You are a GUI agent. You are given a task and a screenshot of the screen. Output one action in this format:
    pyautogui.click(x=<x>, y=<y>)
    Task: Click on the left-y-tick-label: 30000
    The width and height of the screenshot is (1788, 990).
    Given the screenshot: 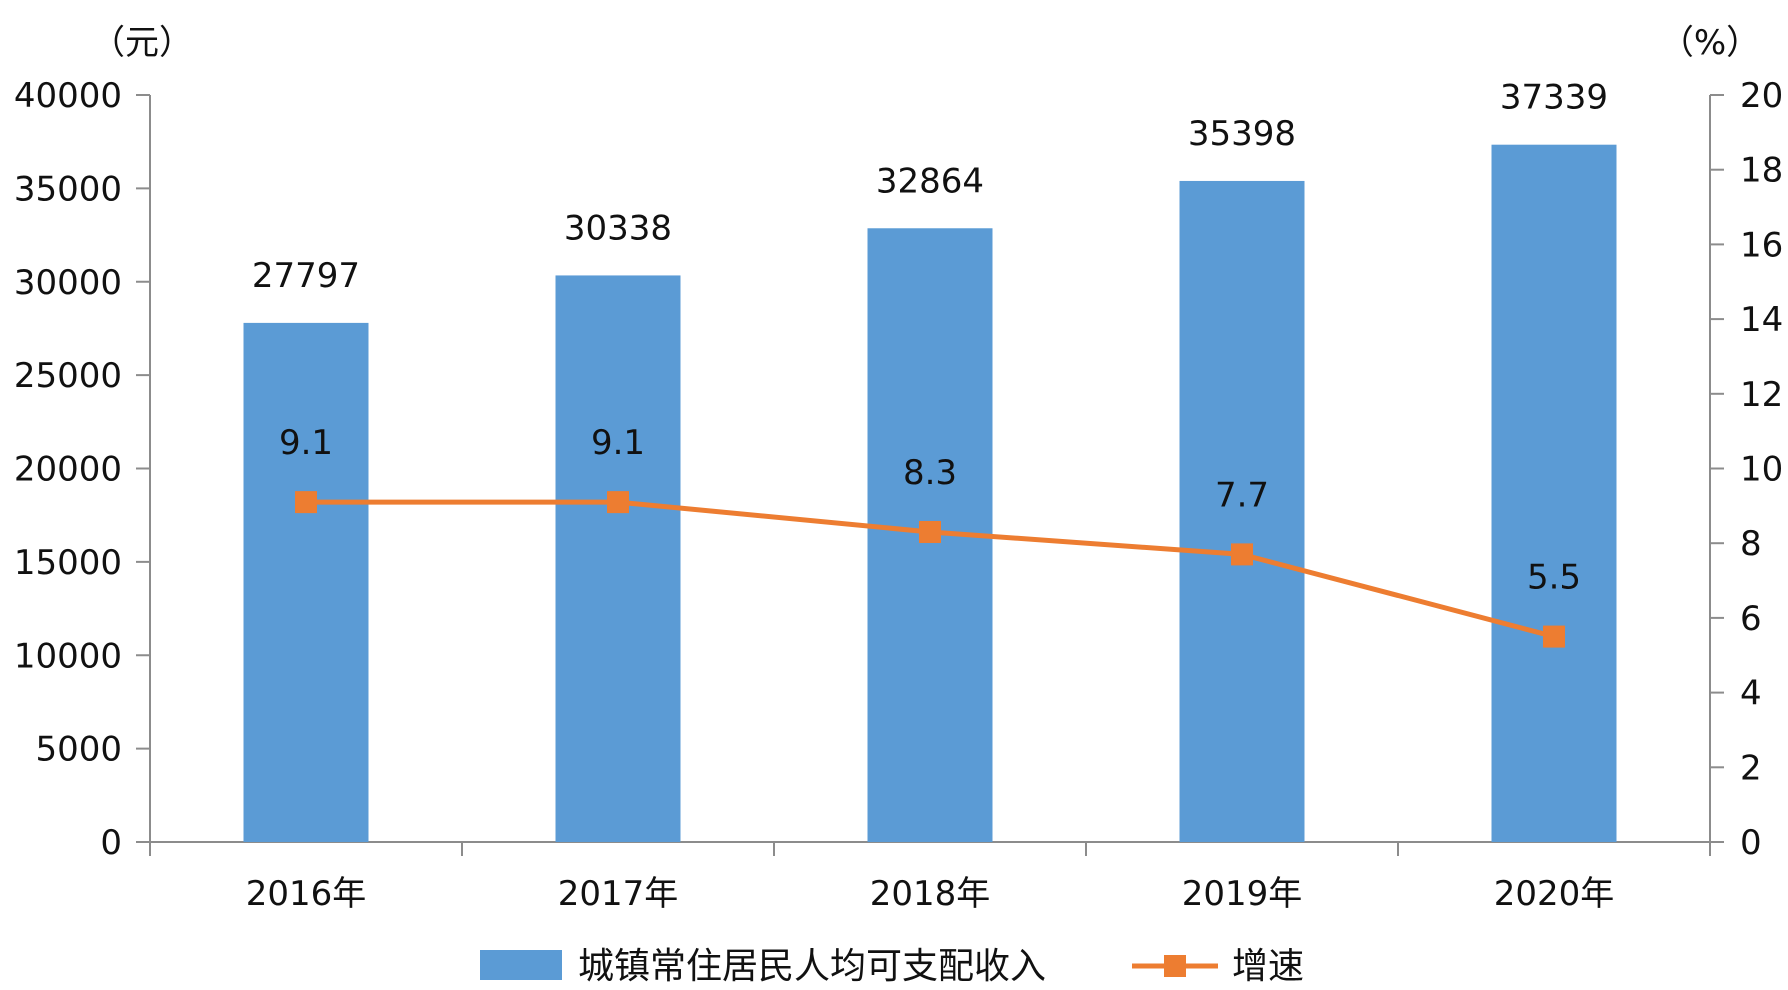 What is the action you would take?
    pyautogui.click(x=68, y=283)
    